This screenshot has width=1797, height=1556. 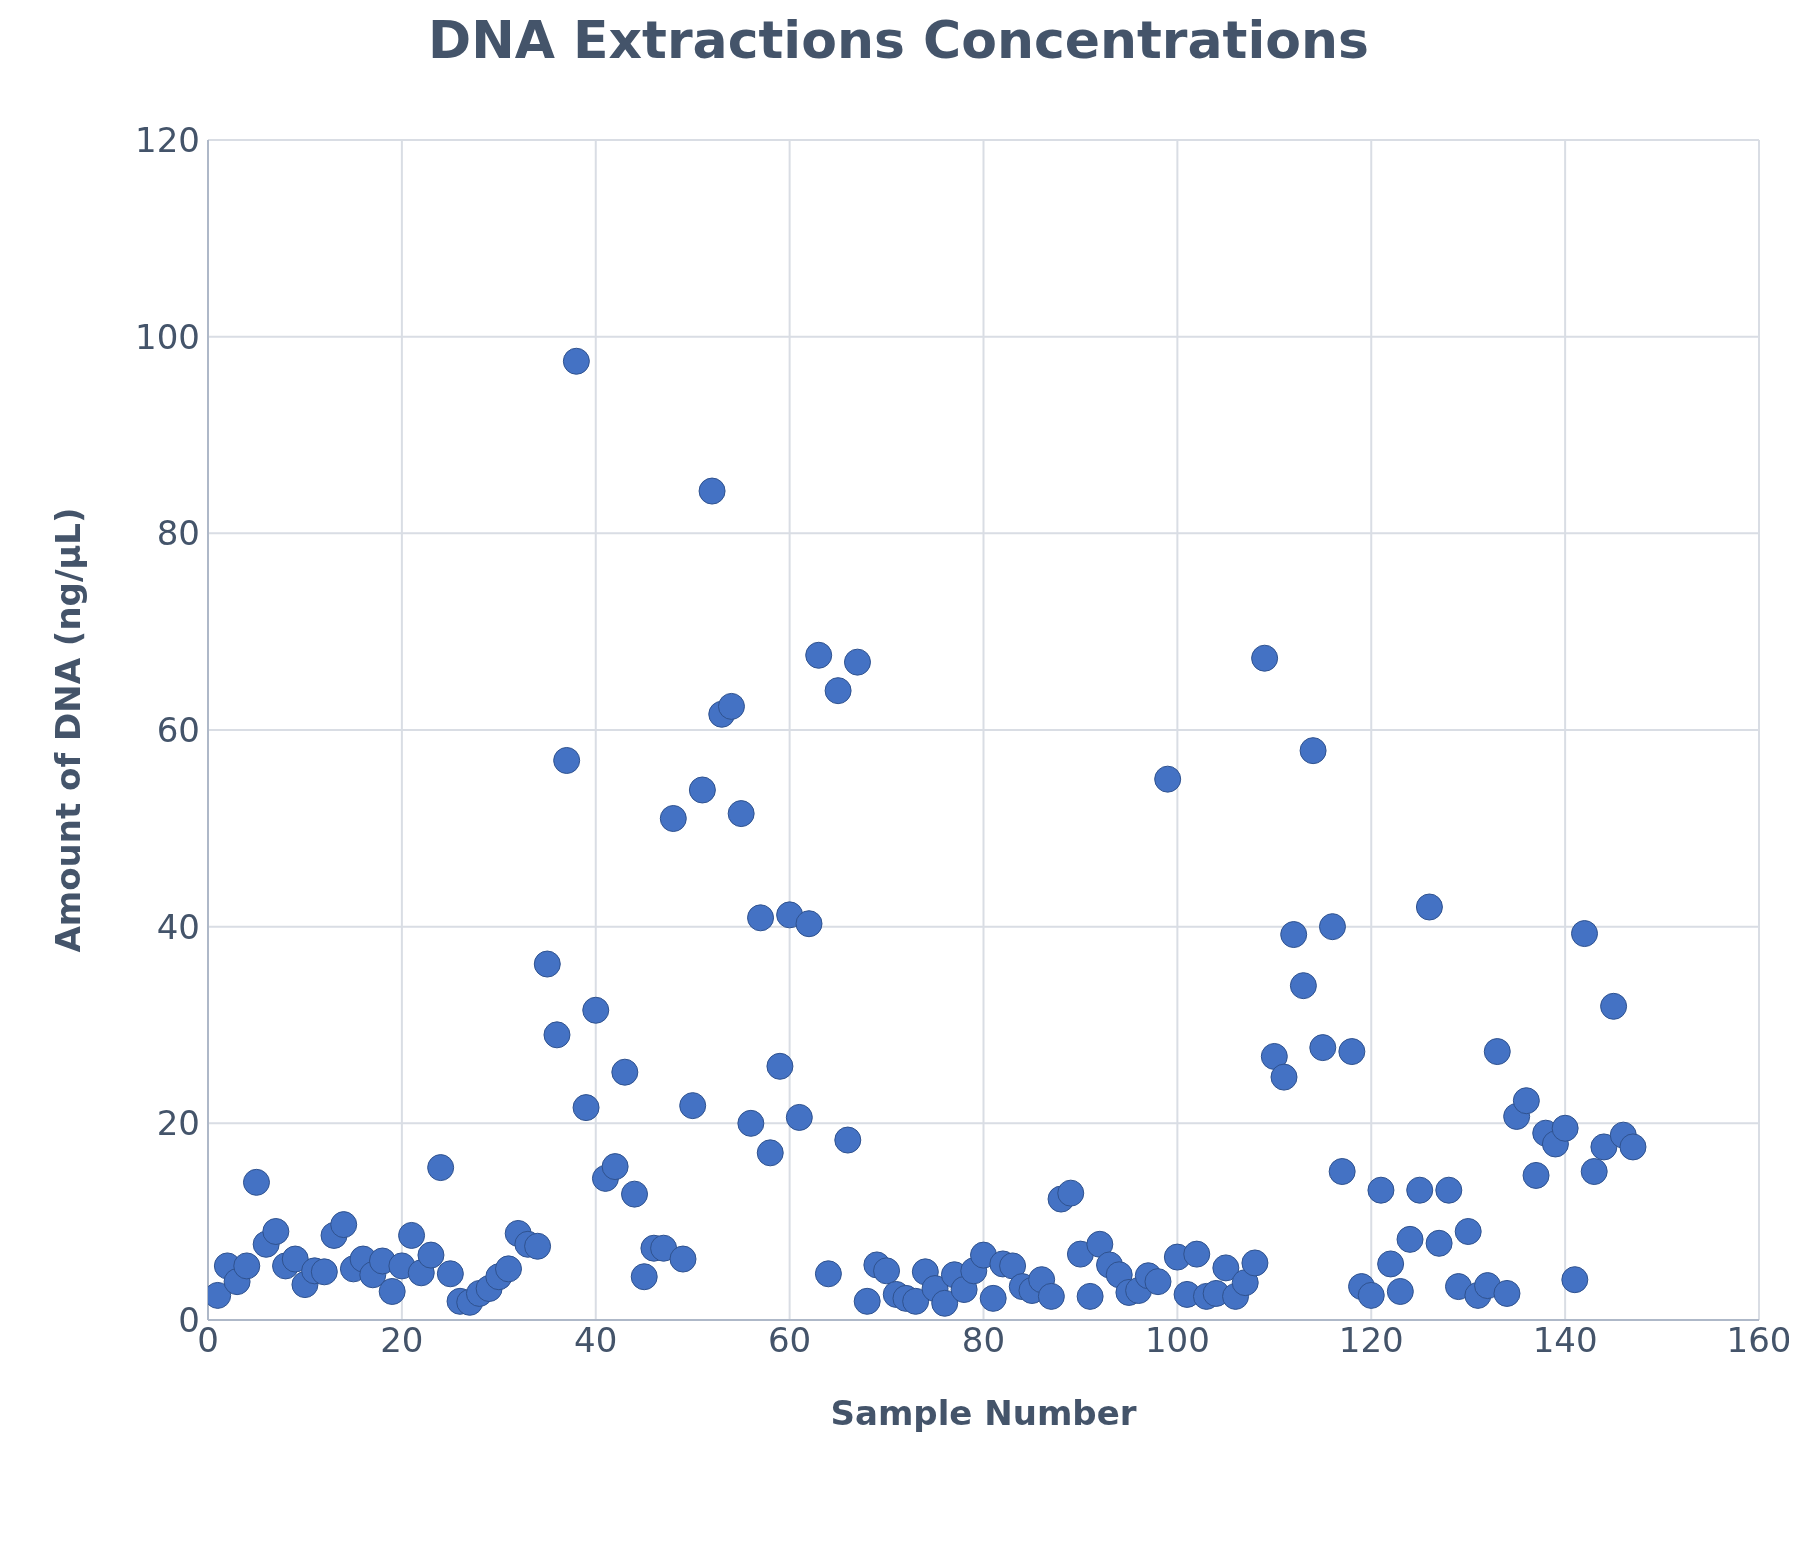 I want to click on x-tick-label: 120, so click(x=1371, y=1340).